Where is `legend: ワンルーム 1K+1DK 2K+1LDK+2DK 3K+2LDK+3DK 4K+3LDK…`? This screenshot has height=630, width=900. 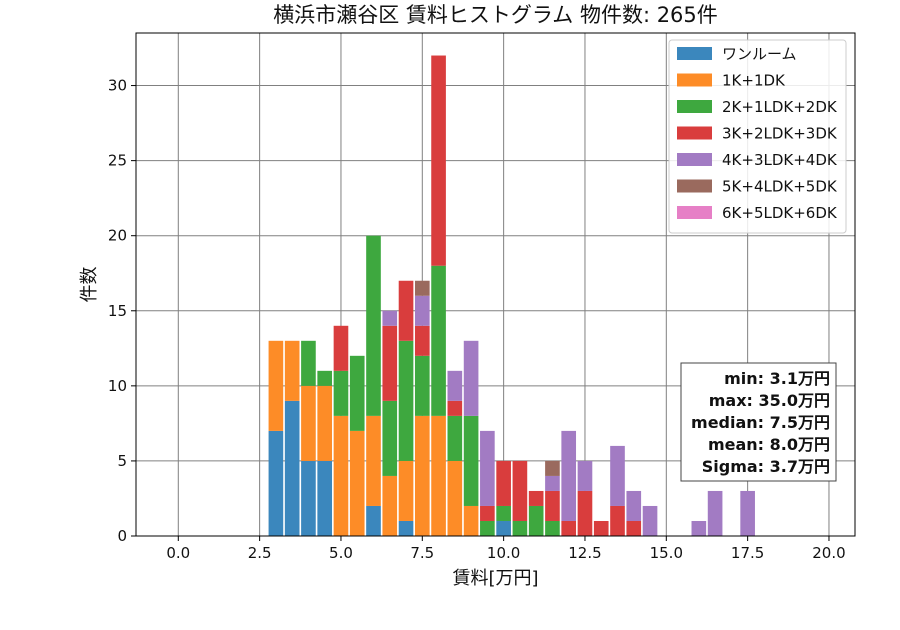
legend: ワンルーム 1K+1DK 2K+1LDK+2DK 3K+2LDK+3DK 4K+3LDK… is located at coordinates (757, 136).